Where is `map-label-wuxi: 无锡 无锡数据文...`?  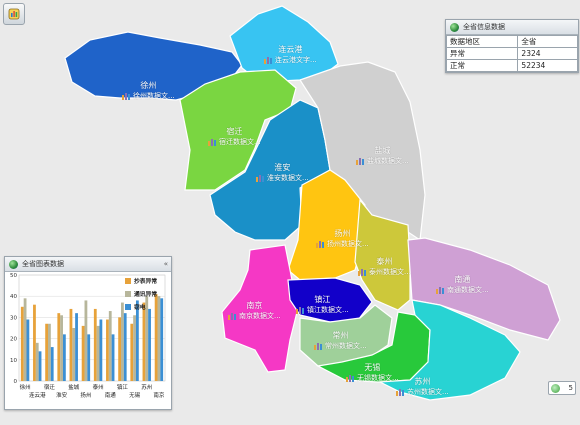 map-label-wuxi: 无锡 无锡数据文... is located at coordinates (372, 372).